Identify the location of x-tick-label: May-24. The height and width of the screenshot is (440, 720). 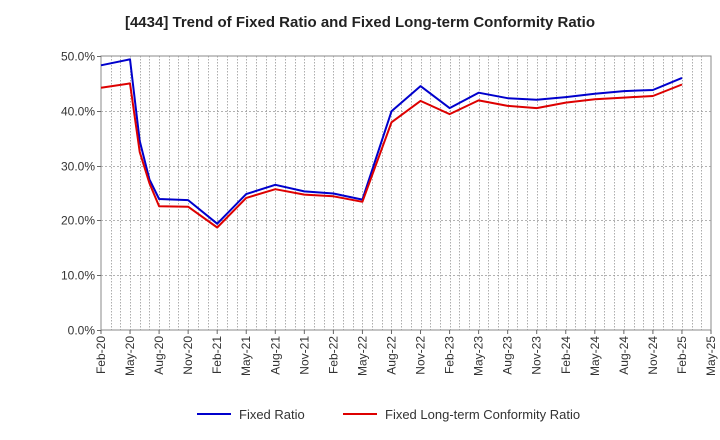
(595, 356).